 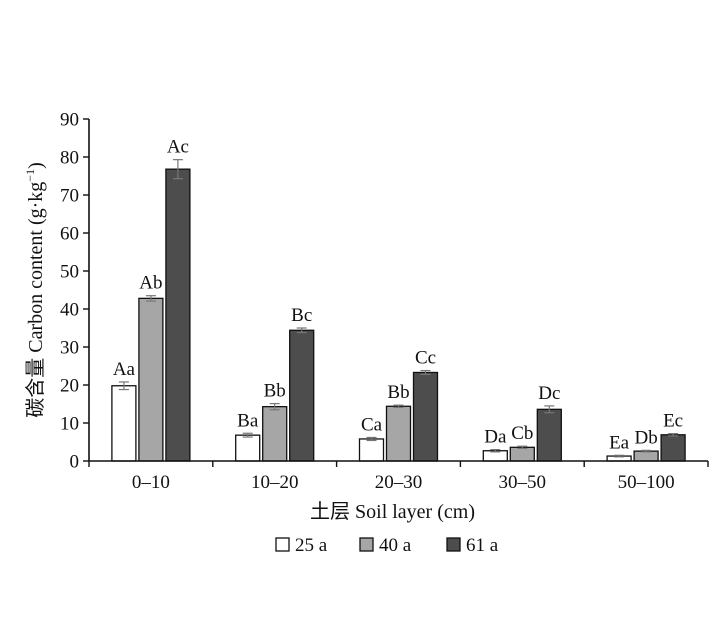 What do you see at coordinates (69, 196) in the screenshot?
I see `y-tick-label: 70` at bounding box center [69, 196].